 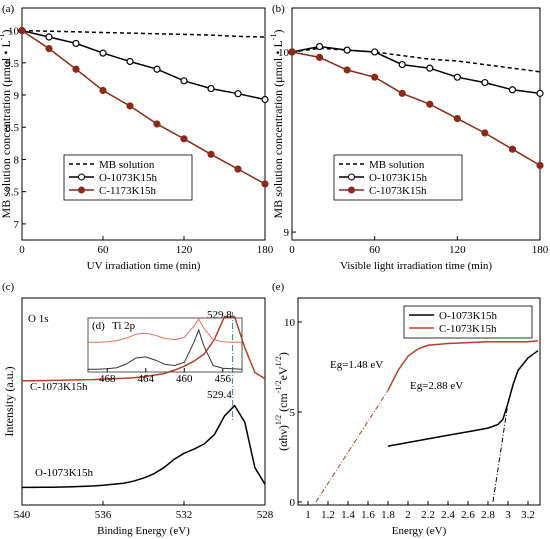 What do you see at coordinates (428, 515) in the screenshot?
I see `x-tick-label: 2.2` at bounding box center [428, 515].